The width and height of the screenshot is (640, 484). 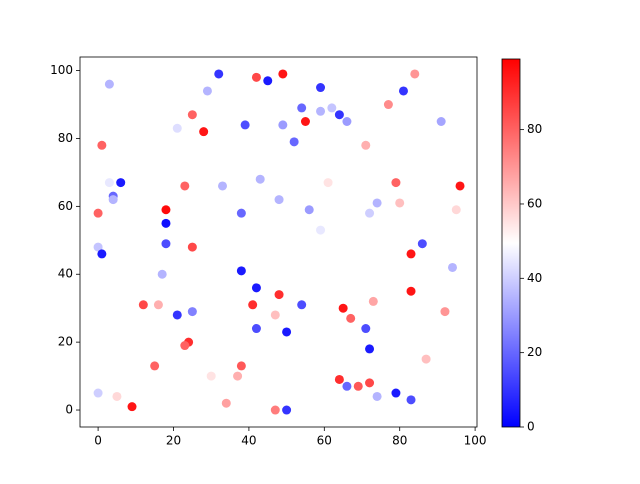 I want to click on x-tick-label: 40, so click(x=248, y=441).